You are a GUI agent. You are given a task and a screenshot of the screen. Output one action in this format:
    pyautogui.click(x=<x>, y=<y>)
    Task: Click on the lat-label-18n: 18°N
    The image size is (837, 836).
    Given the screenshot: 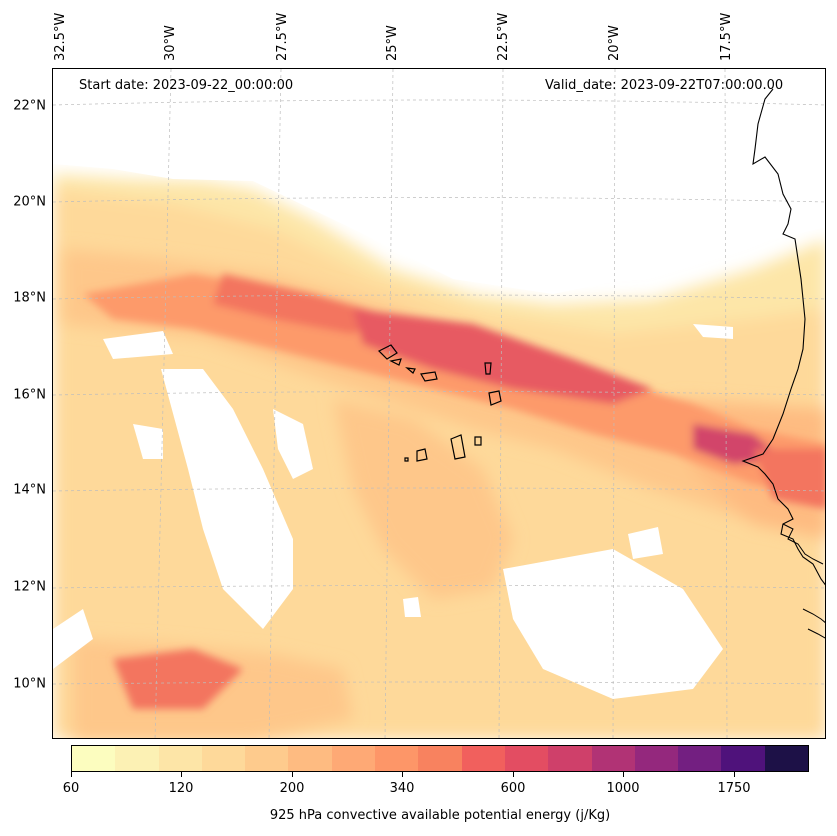 What is the action you would take?
    pyautogui.click(x=29, y=298)
    